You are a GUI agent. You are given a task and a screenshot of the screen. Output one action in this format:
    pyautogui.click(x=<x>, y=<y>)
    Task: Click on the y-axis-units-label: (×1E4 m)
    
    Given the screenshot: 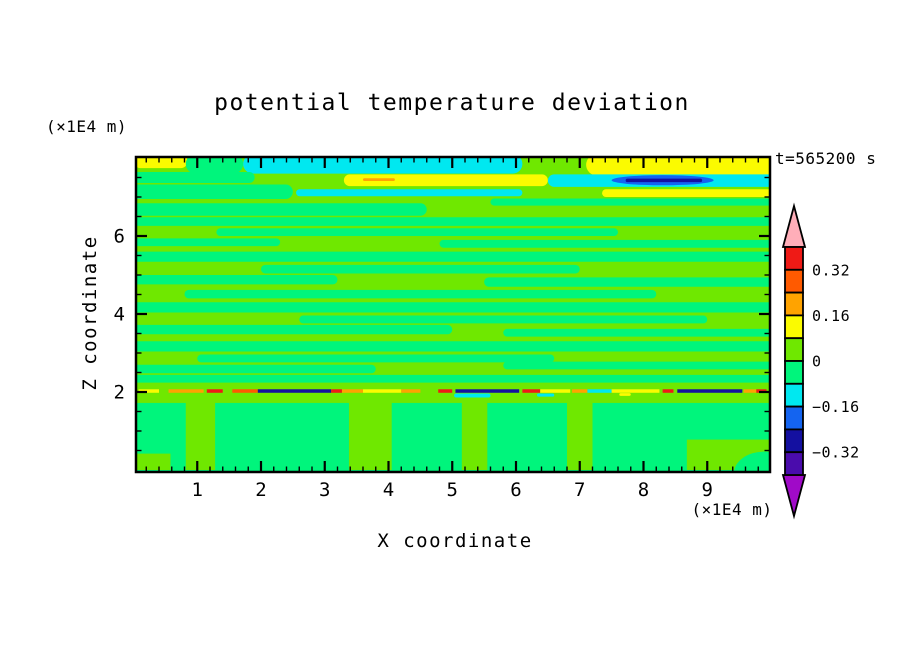 What is the action you would take?
    pyautogui.click(x=87, y=126)
    